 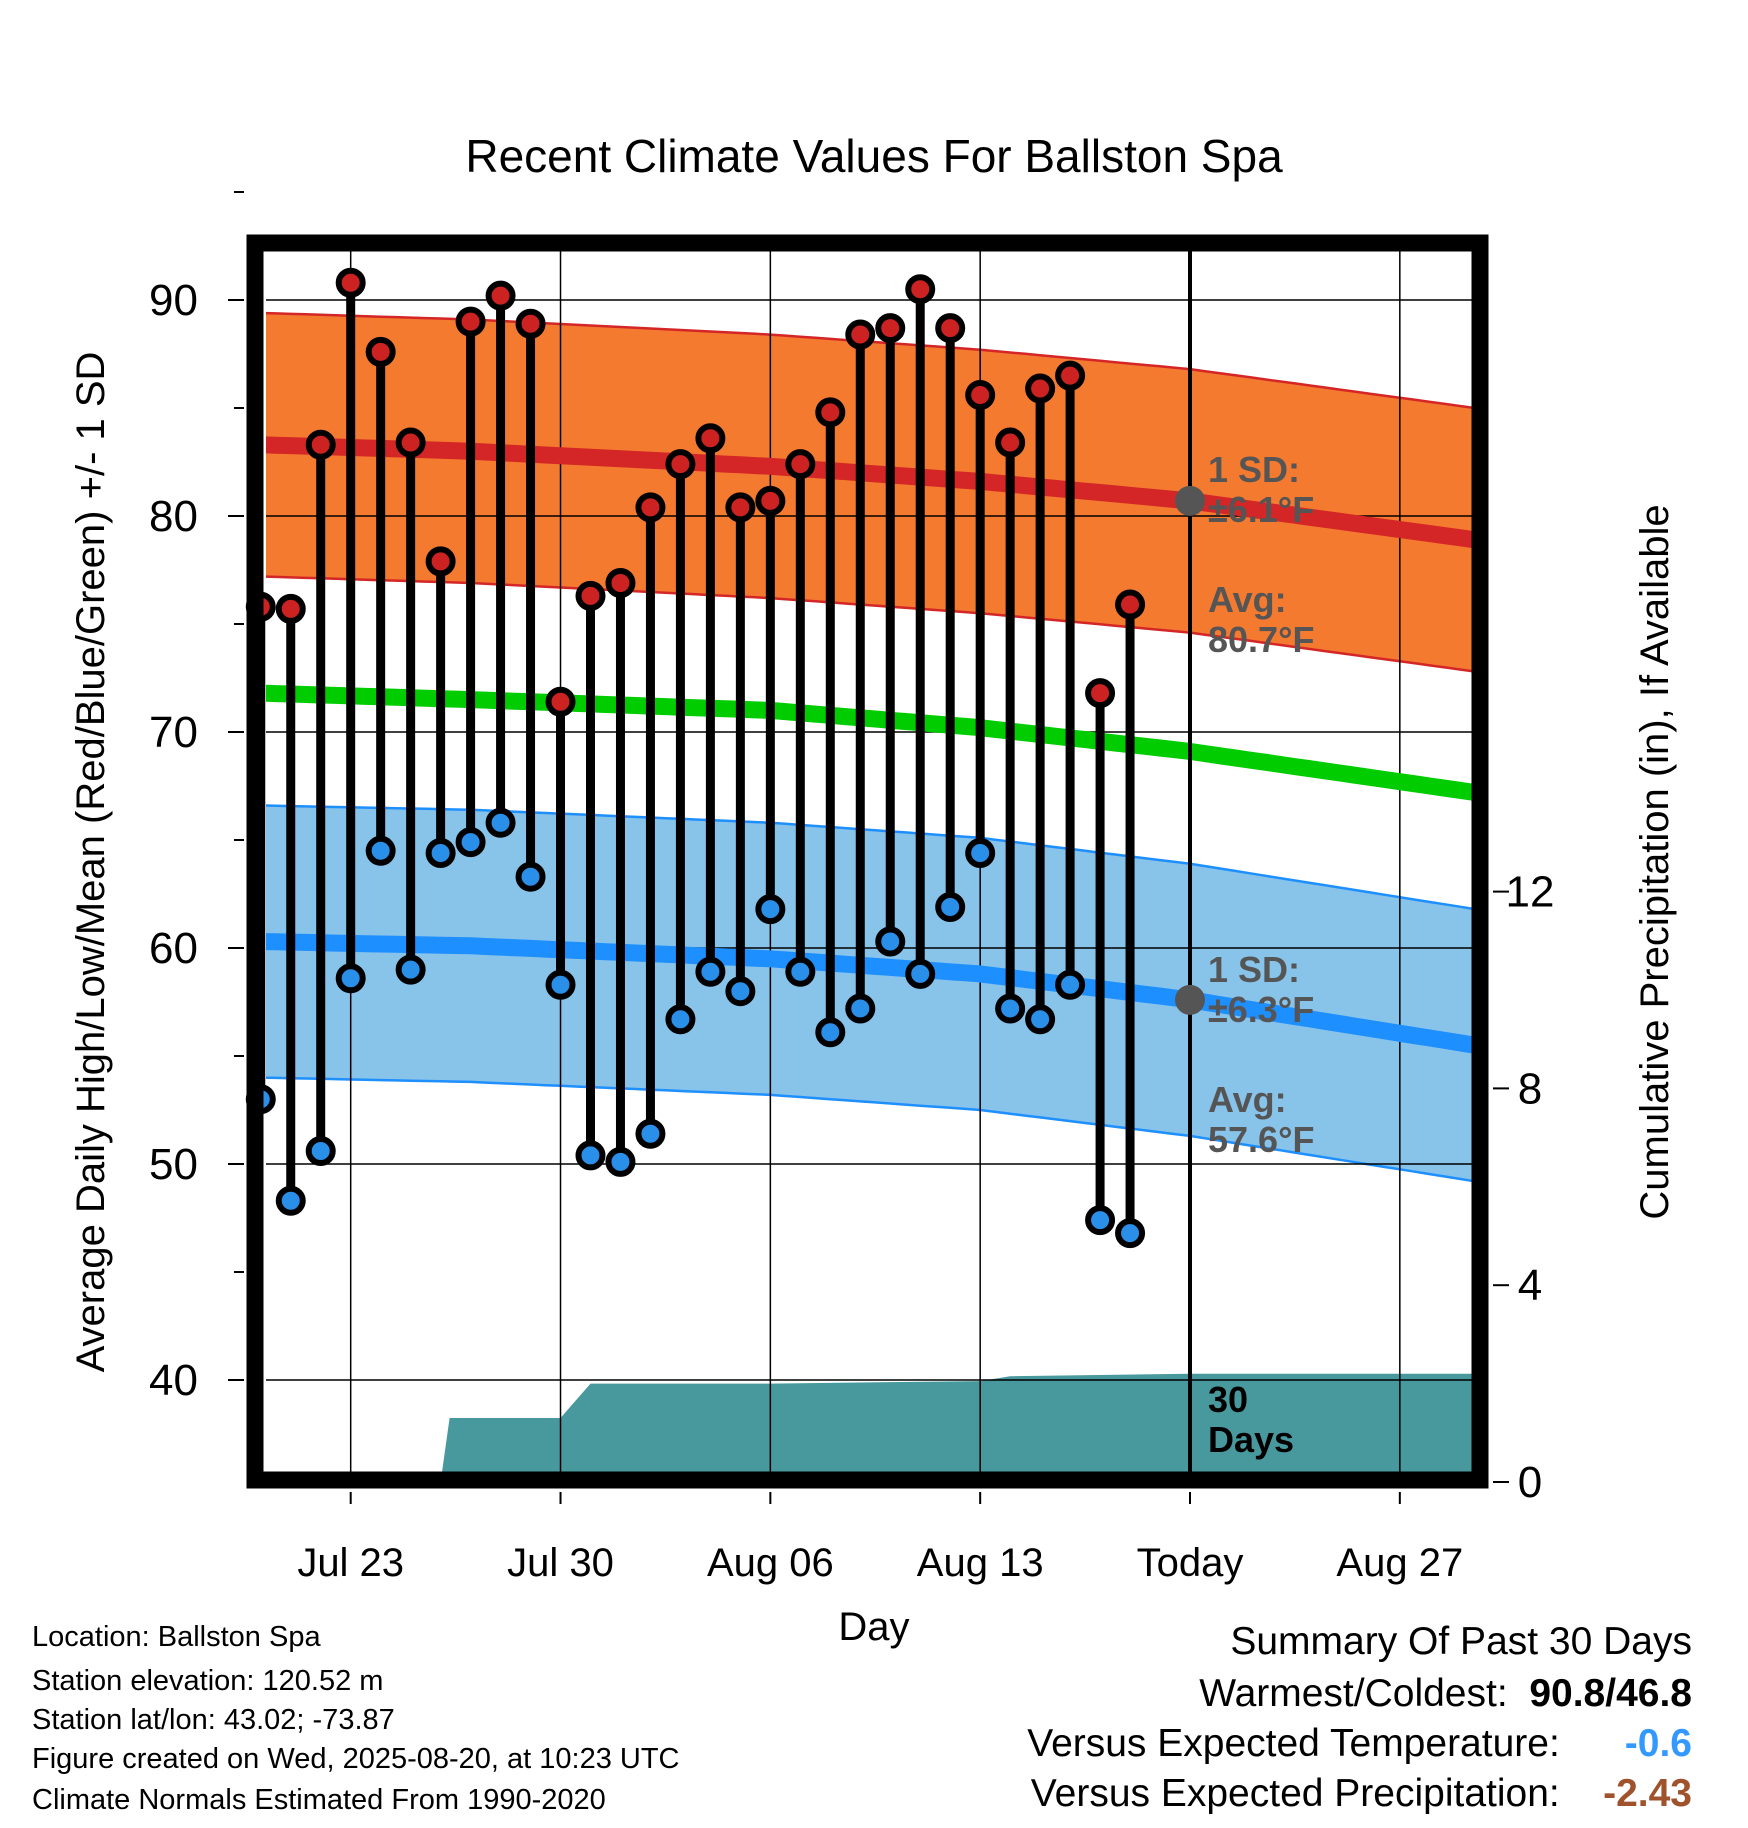 I want to click on low-sd-band, so click(x=870, y=993).